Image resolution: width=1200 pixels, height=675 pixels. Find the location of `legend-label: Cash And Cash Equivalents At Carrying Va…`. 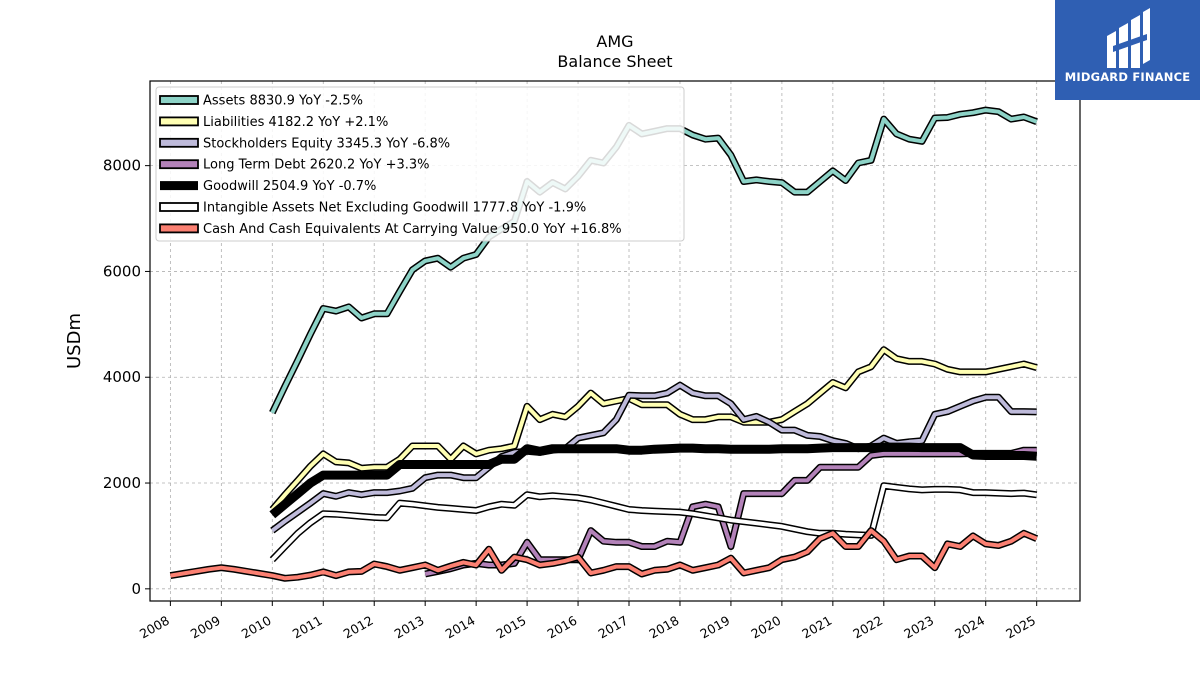

legend-label: Cash And Cash Equivalents At Carrying Va… is located at coordinates (412, 229).